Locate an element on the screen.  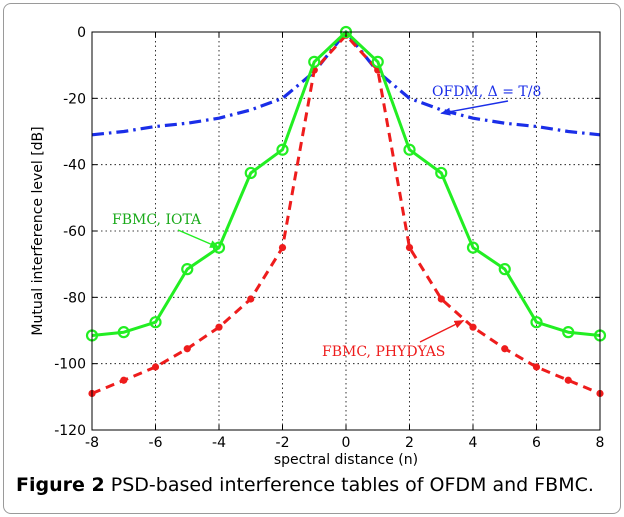
figure-caption-label: Figure 2 is located at coordinates (60, 485).